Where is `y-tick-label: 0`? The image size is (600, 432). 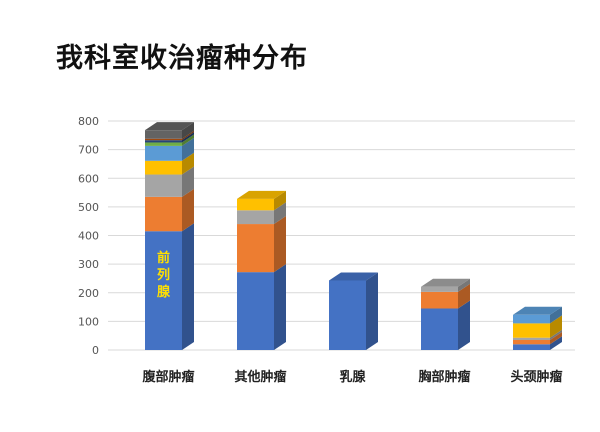 y-tick-label: 0 is located at coordinates (95, 350).